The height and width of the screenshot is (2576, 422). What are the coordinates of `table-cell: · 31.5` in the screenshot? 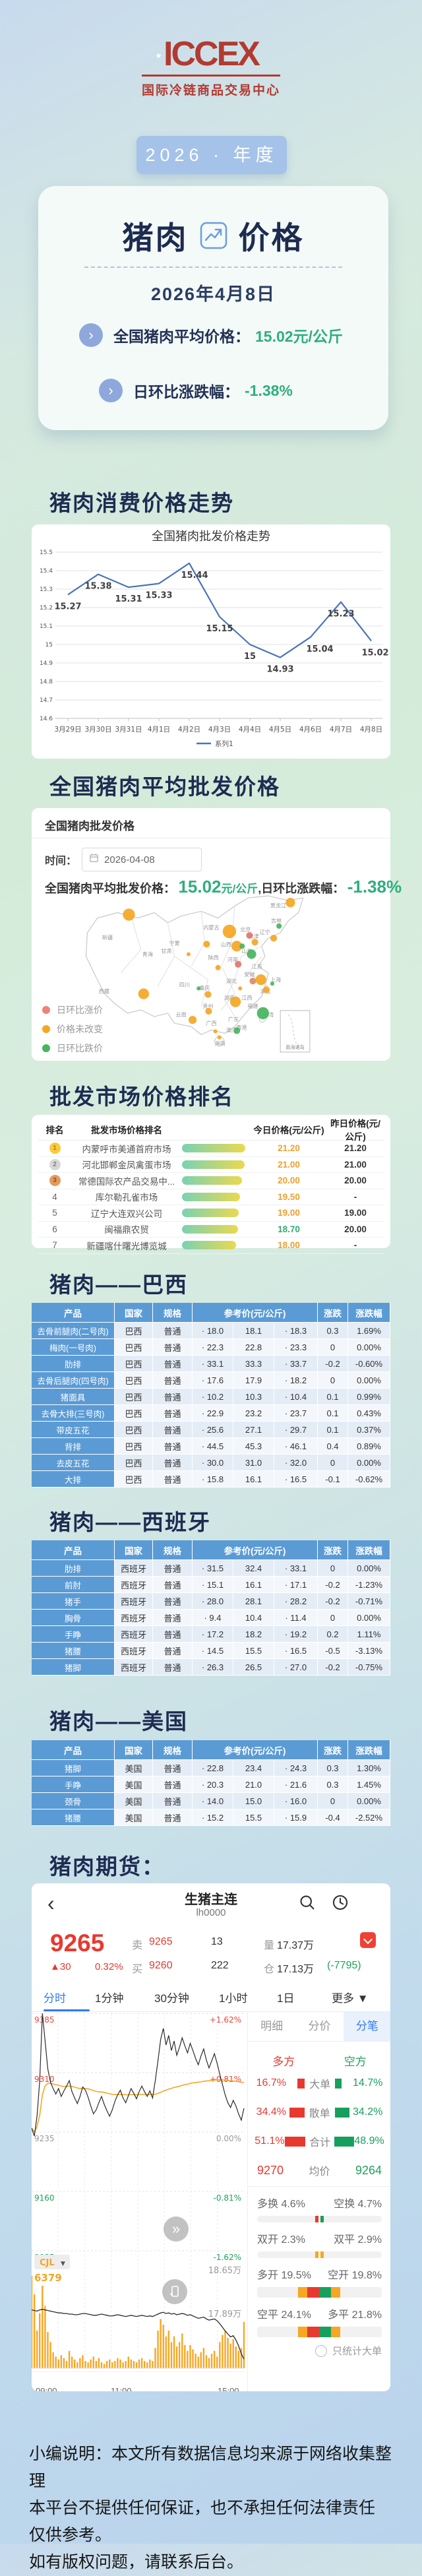 It's located at (213, 1568).